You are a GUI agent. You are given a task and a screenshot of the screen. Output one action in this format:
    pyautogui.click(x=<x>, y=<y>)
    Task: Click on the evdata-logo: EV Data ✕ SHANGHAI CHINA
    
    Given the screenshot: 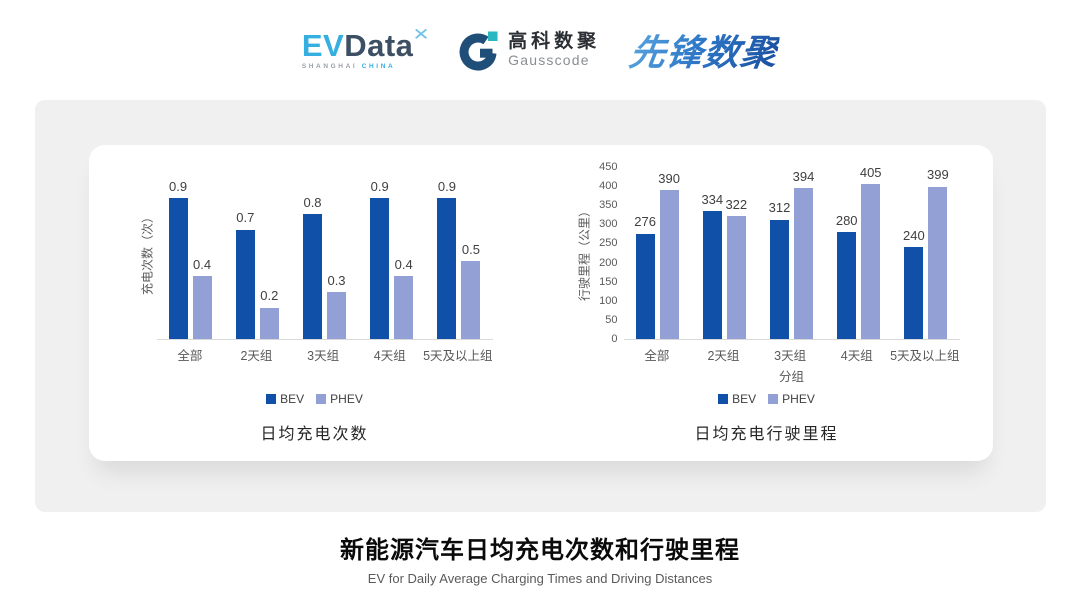 What is the action you would take?
    pyautogui.click(x=365, y=48)
    